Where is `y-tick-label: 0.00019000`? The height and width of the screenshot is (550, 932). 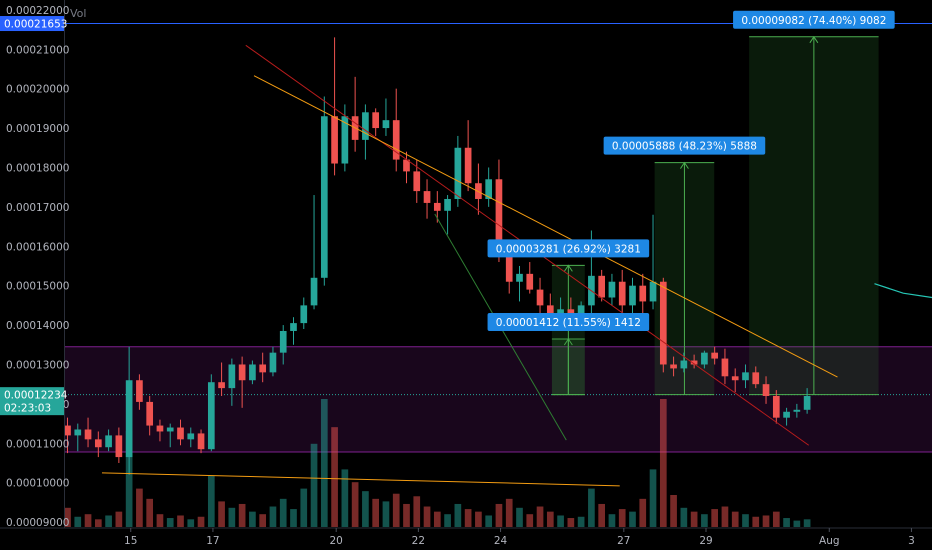
y-tick-label: 0.00019000 is located at coordinates (37, 129).